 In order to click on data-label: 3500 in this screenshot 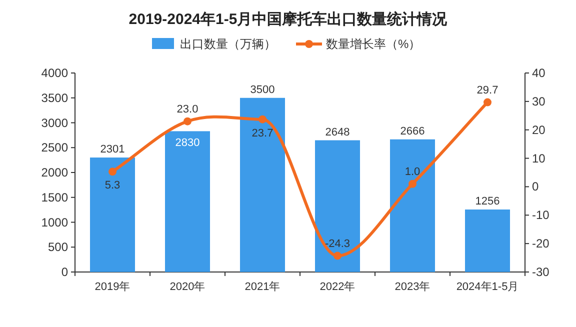, I will do `click(262, 90)`.